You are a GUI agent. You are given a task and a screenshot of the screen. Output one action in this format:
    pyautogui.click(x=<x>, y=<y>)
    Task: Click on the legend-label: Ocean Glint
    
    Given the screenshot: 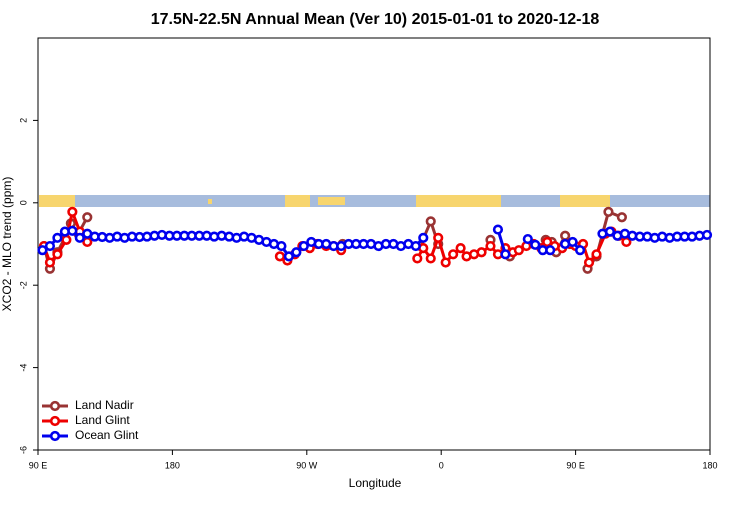 What is the action you would take?
    pyautogui.click(x=107, y=435)
    